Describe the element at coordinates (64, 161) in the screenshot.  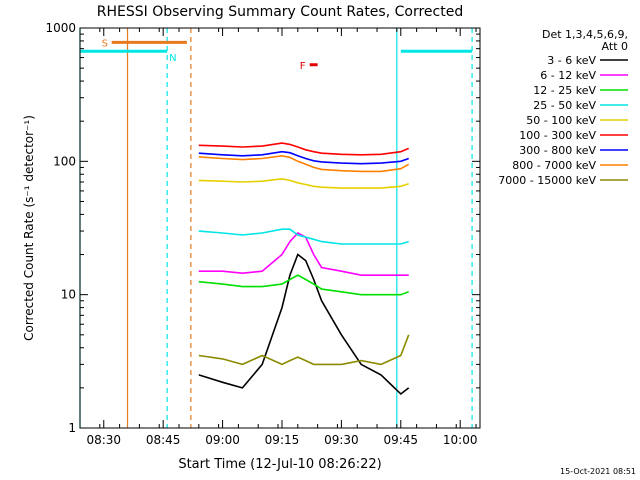
I see `y-tick-label: 100` at that location.